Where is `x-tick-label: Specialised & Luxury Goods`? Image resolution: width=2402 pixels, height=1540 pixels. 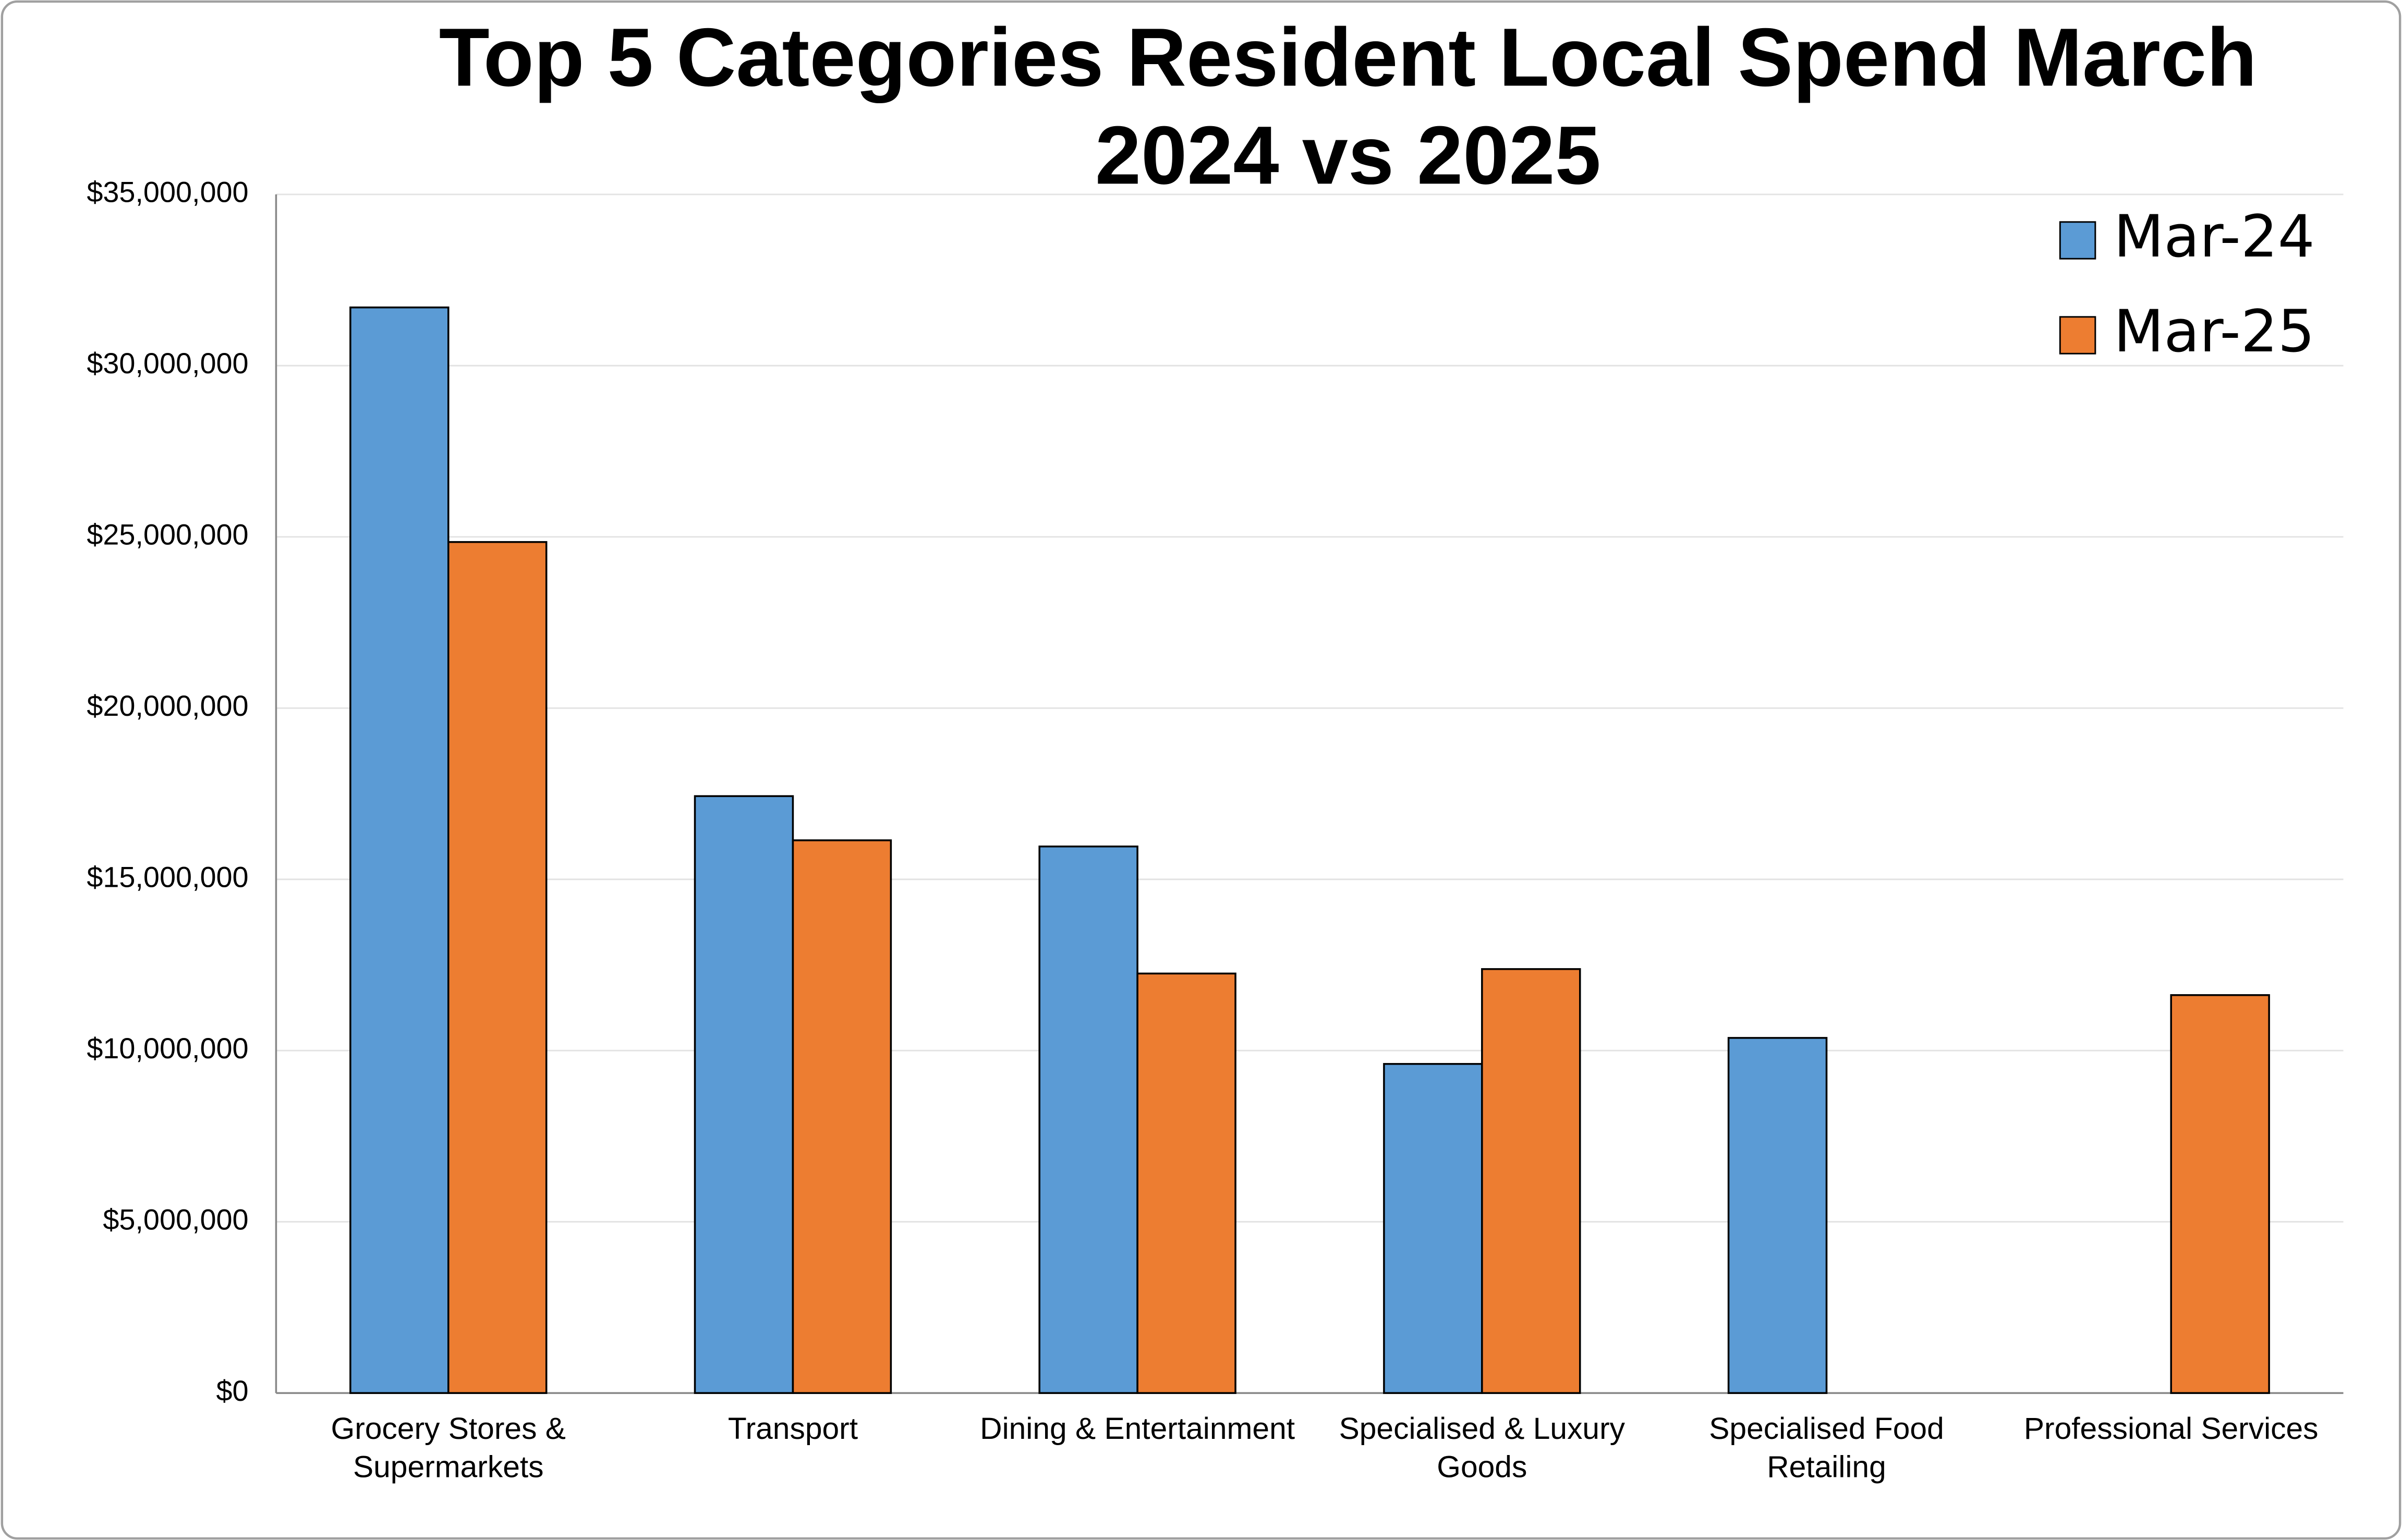 x-tick-label: Specialised & Luxury Goods is located at coordinates (1482, 1449).